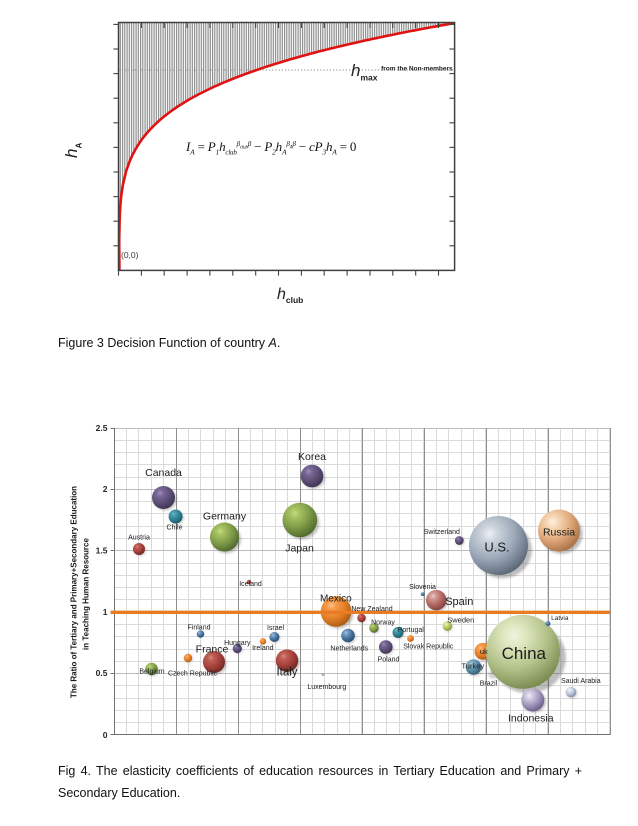 The width and height of the screenshot is (638, 826). I want to click on svg-text: Russia, so click(559, 533).